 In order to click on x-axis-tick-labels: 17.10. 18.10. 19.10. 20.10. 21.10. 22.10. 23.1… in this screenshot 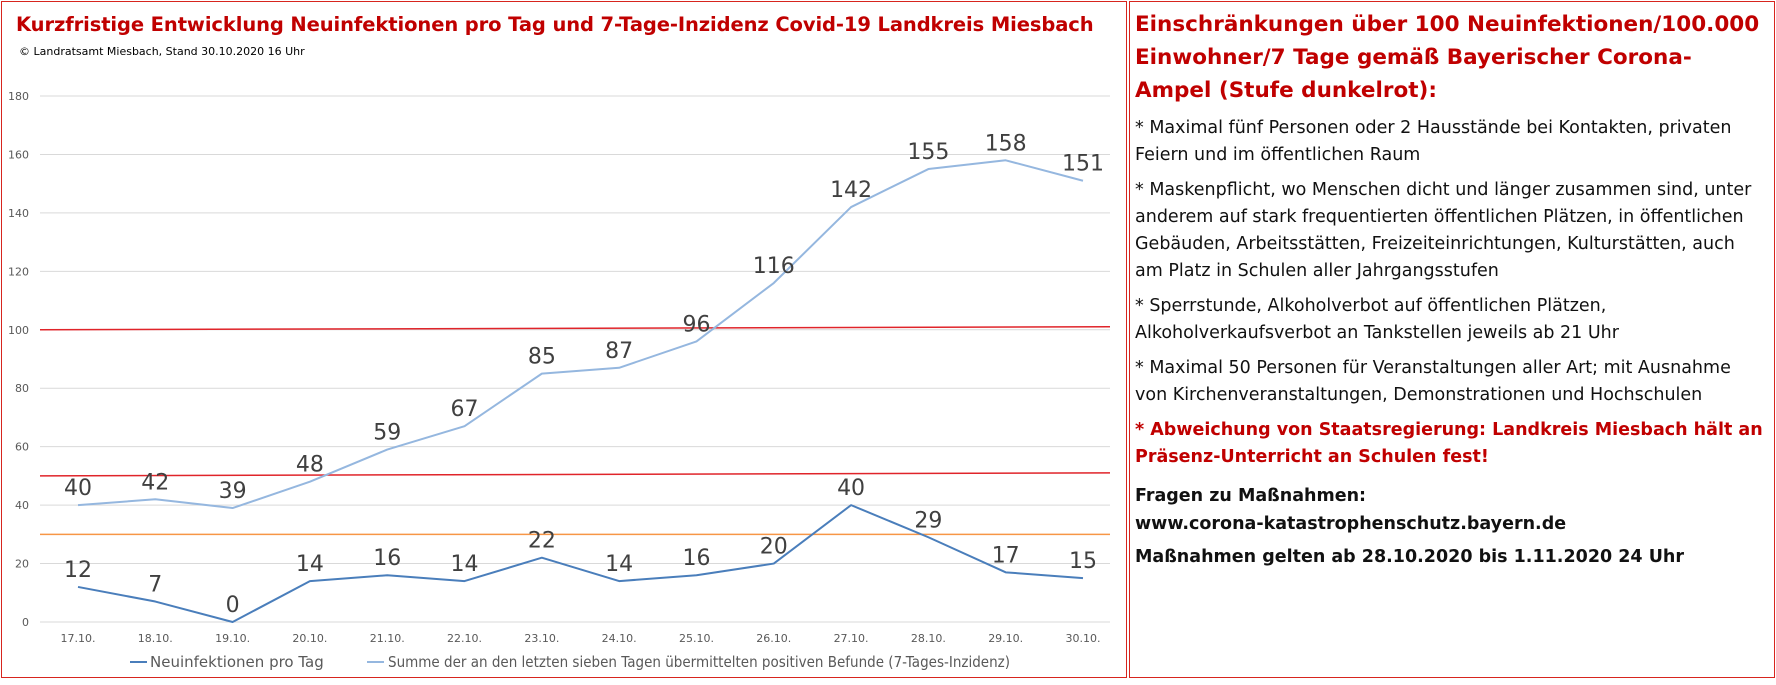, I will do `click(581, 638)`.